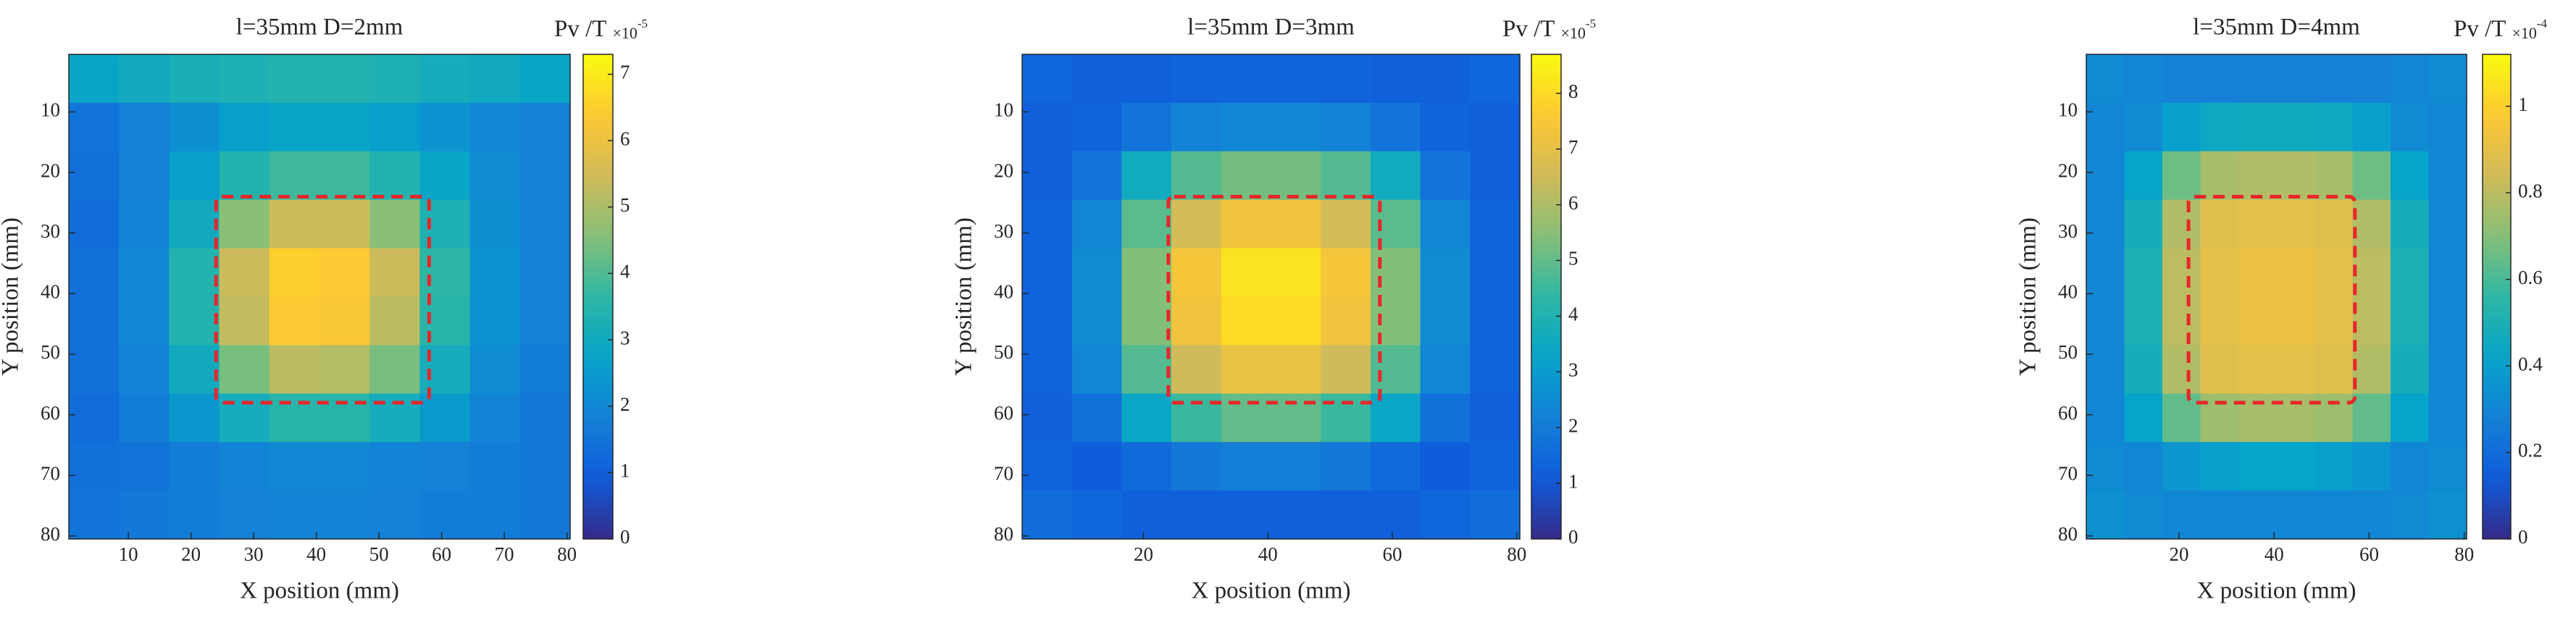  I want to click on y-axis-label: Y position (mm), so click(12, 296).